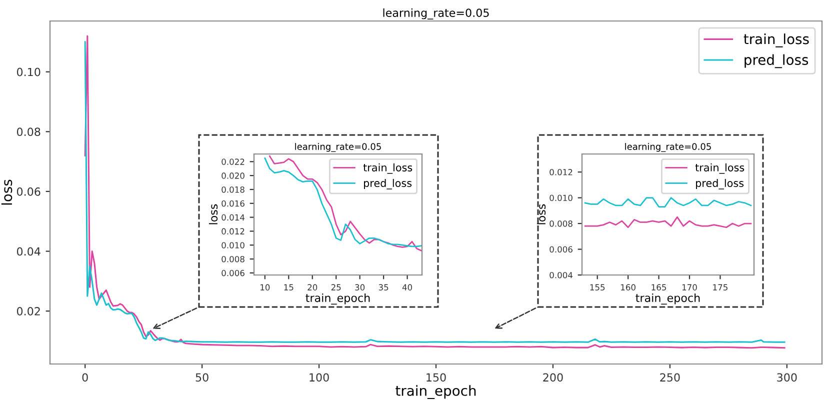 This screenshot has width=825, height=404. I want to click on y-tick-label: 0.02, so click(28, 311).